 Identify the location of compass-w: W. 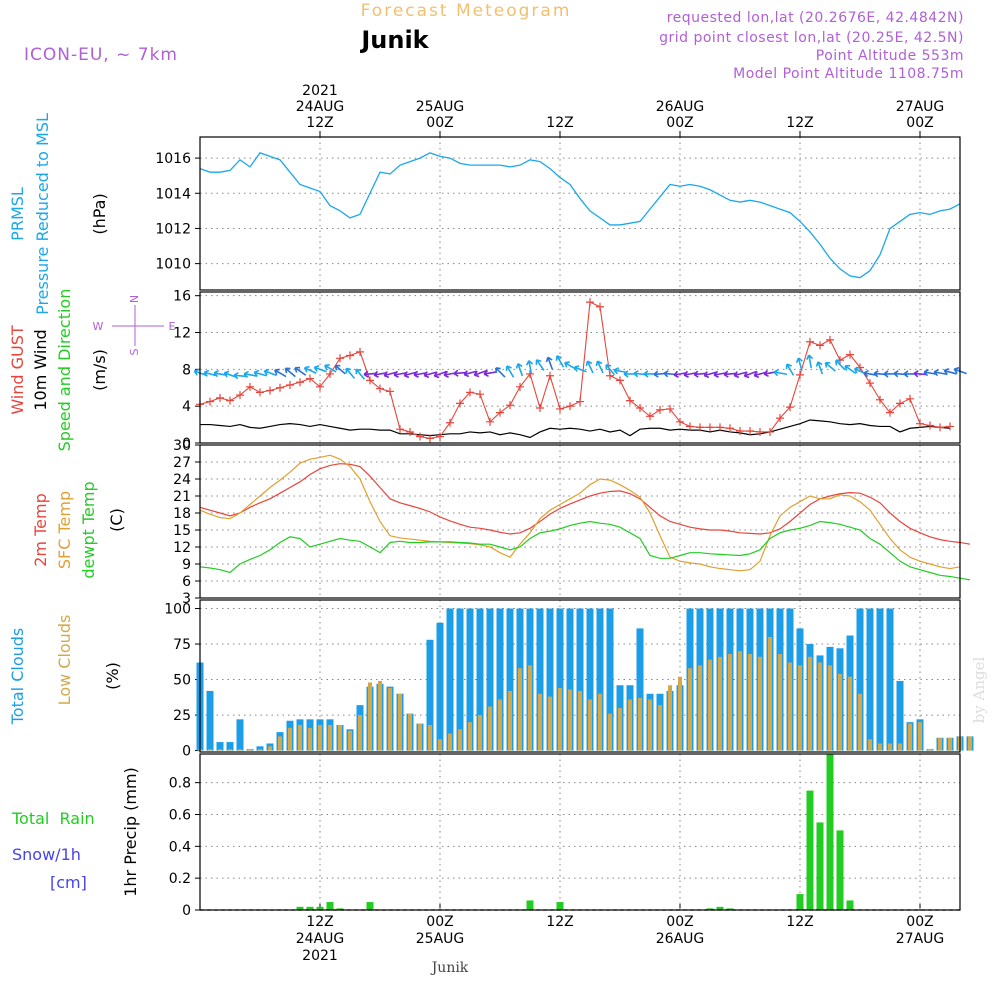
(98, 326).